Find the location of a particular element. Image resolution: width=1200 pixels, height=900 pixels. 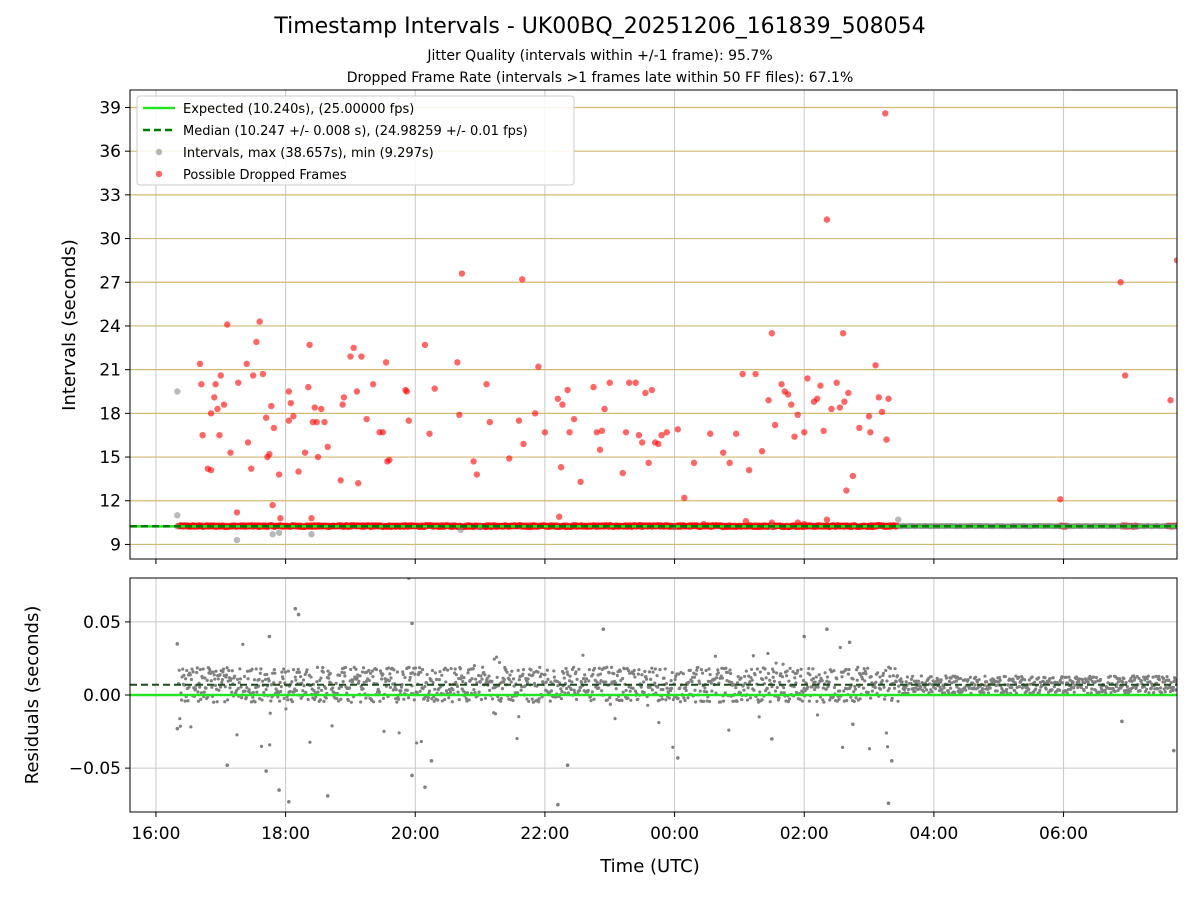

legend-expected-label: Expected (10.240s), (25.00000 fps) is located at coordinates (298, 109).